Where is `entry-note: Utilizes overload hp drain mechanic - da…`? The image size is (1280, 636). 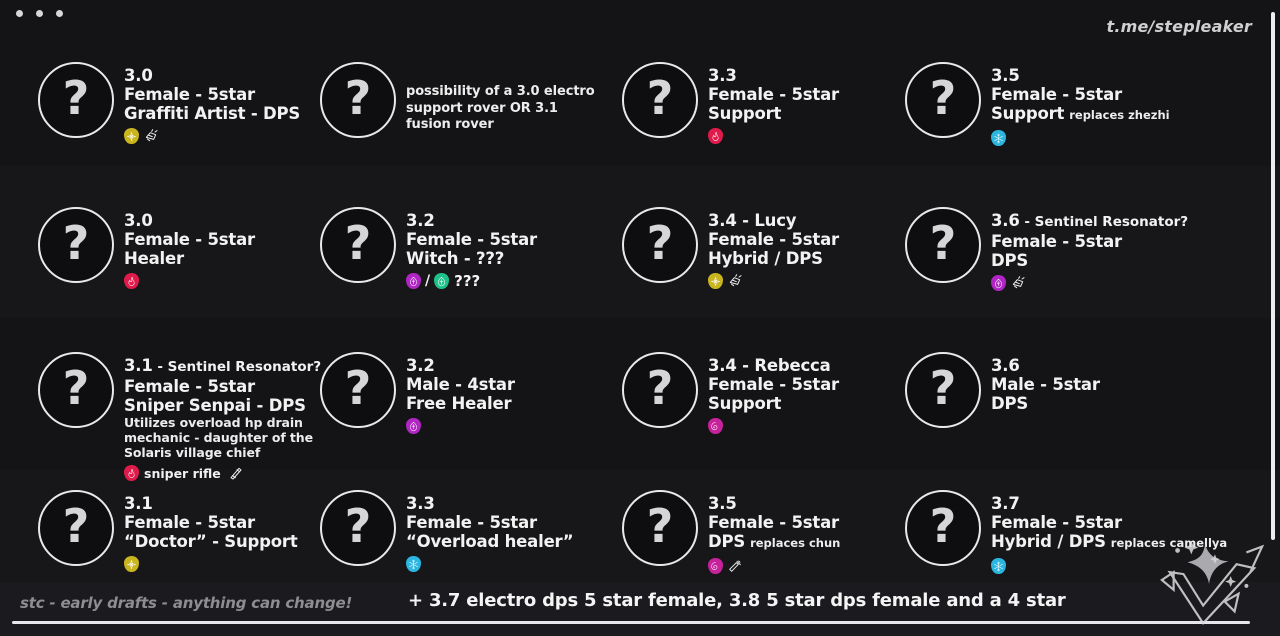 entry-note: Utilizes overload hp drain mechanic - da… is located at coordinates (218, 437).